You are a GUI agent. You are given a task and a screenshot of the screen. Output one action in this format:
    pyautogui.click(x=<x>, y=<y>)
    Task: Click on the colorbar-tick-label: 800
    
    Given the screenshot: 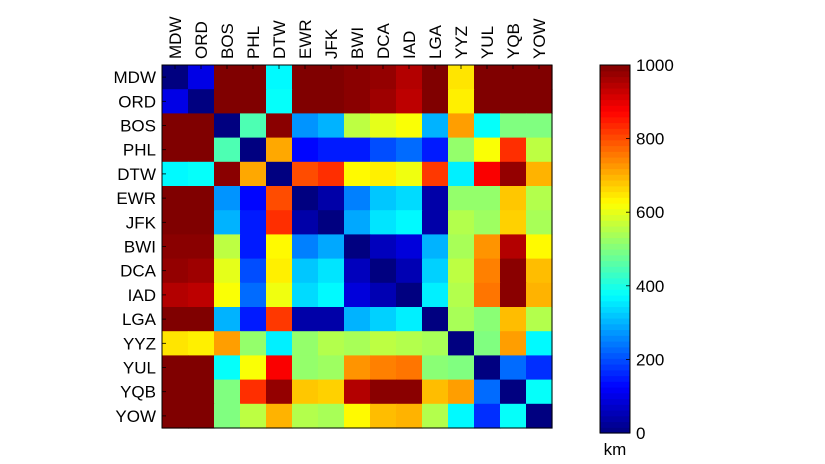 What is the action you would take?
    pyautogui.click(x=650, y=139)
    